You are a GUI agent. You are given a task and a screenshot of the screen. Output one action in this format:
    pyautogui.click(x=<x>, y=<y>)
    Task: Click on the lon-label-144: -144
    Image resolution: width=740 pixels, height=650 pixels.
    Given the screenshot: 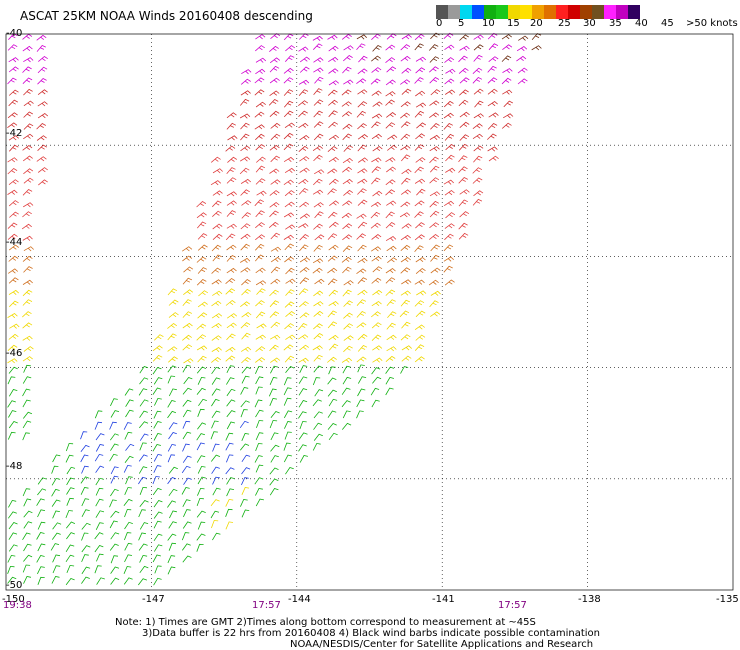 What is the action you would take?
    pyautogui.click(x=299, y=599)
    